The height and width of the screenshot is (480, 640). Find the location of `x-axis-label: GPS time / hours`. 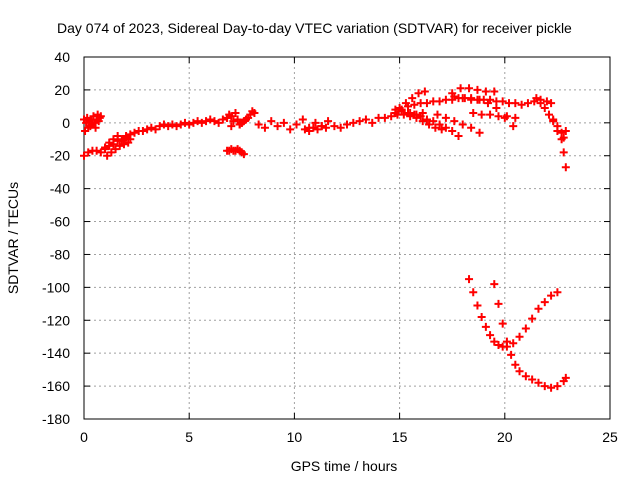

x-axis-label: GPS time / hours is located at coordinates (344, 466).